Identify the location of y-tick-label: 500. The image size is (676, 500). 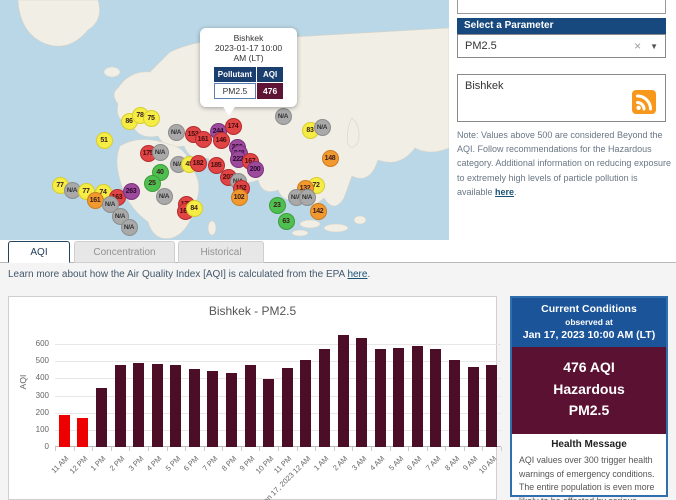
(42, 361).